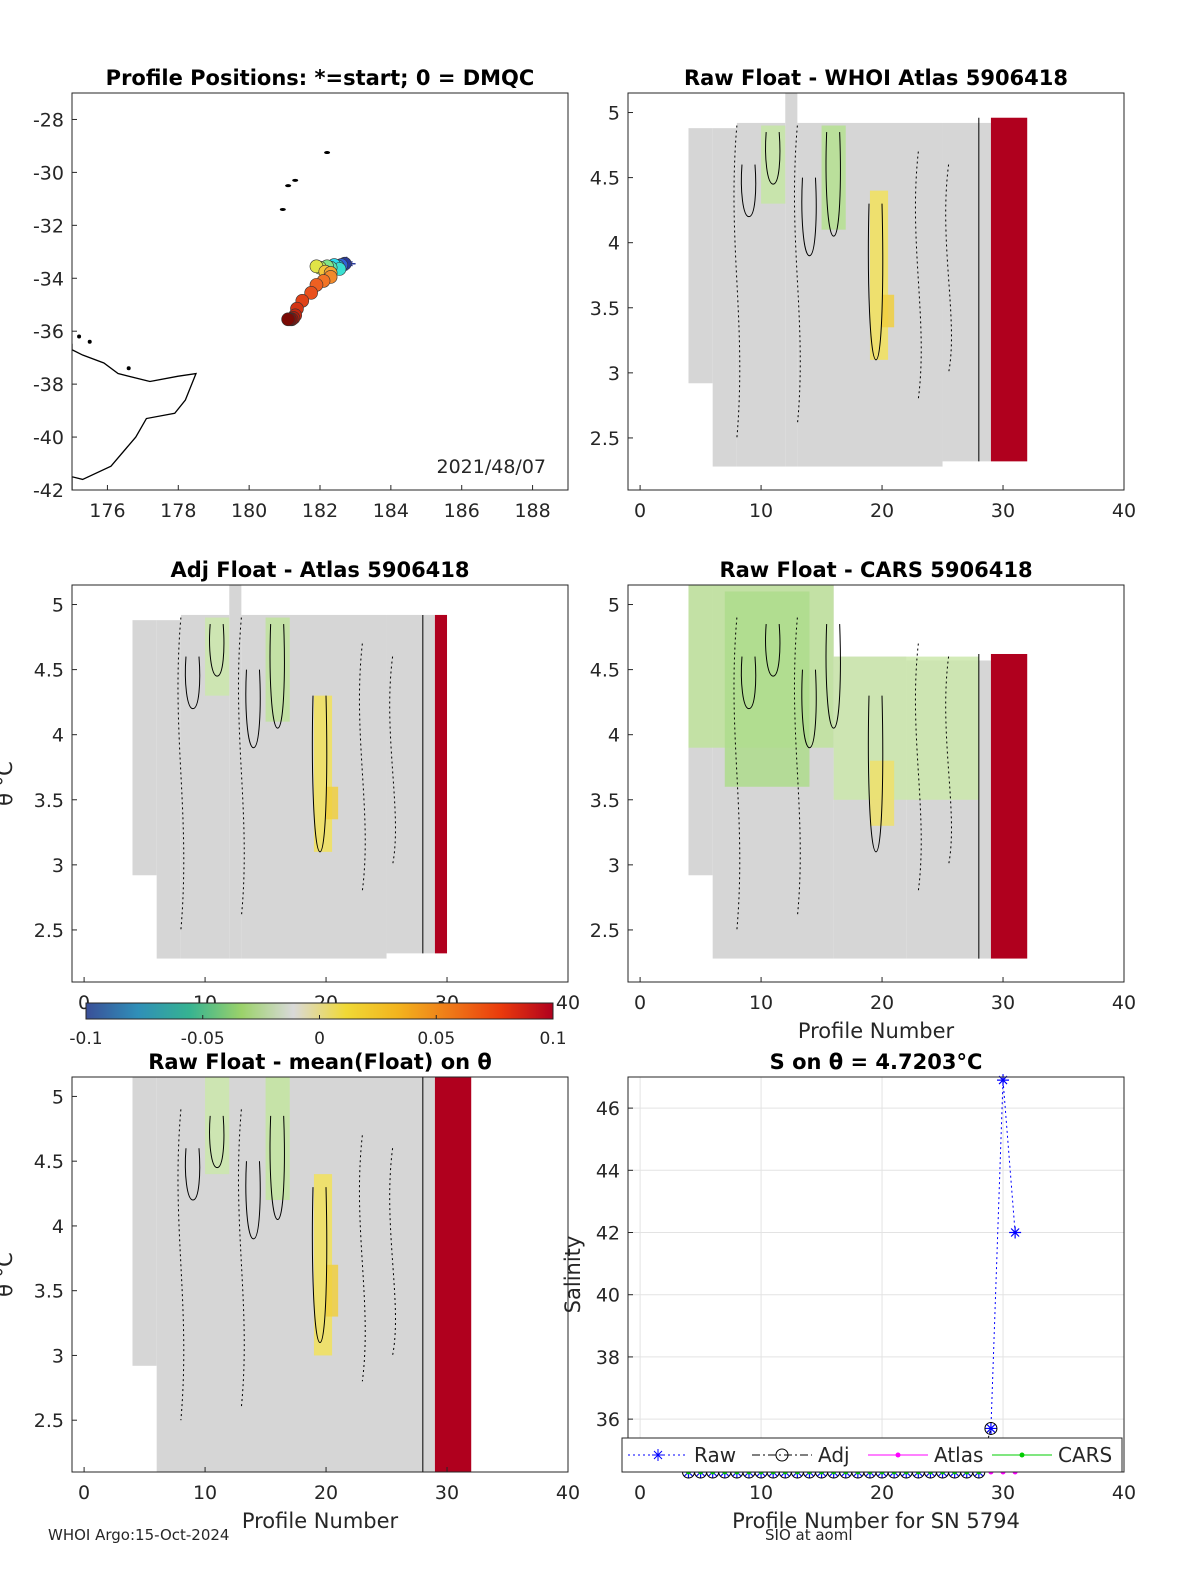 Image resolution: width=1200 pixels, height=1575 pixels. What do you see at coordinates (320, 1062) in the screenshot?
I see `plot-title: Raw Float - mean(Float) on θ` at bounding box center [320, 1062].